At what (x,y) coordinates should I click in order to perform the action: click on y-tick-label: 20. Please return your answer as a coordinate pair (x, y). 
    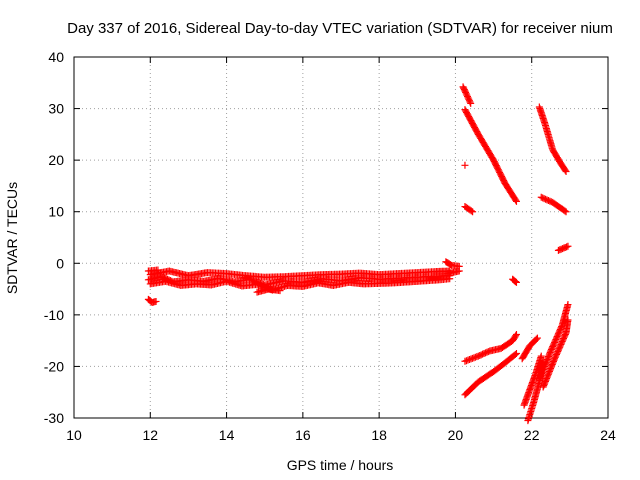
    Looking at the image, I should click on (56, 160).